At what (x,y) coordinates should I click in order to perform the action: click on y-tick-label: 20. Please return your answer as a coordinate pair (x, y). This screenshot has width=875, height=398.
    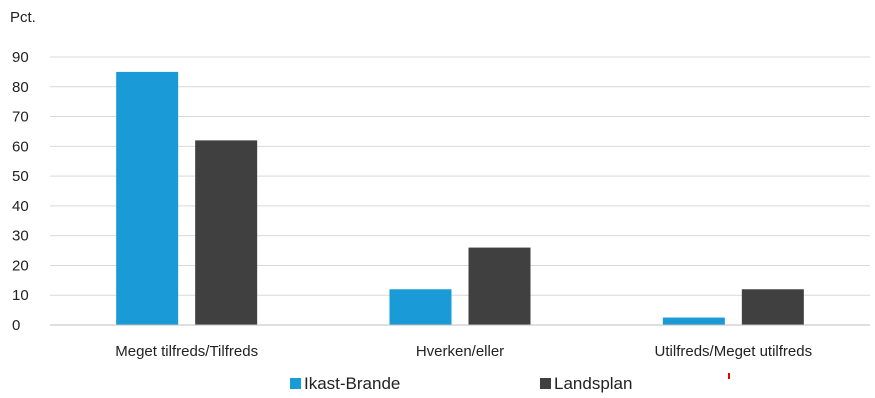
    Looking at the image, I should click on (20, 265).